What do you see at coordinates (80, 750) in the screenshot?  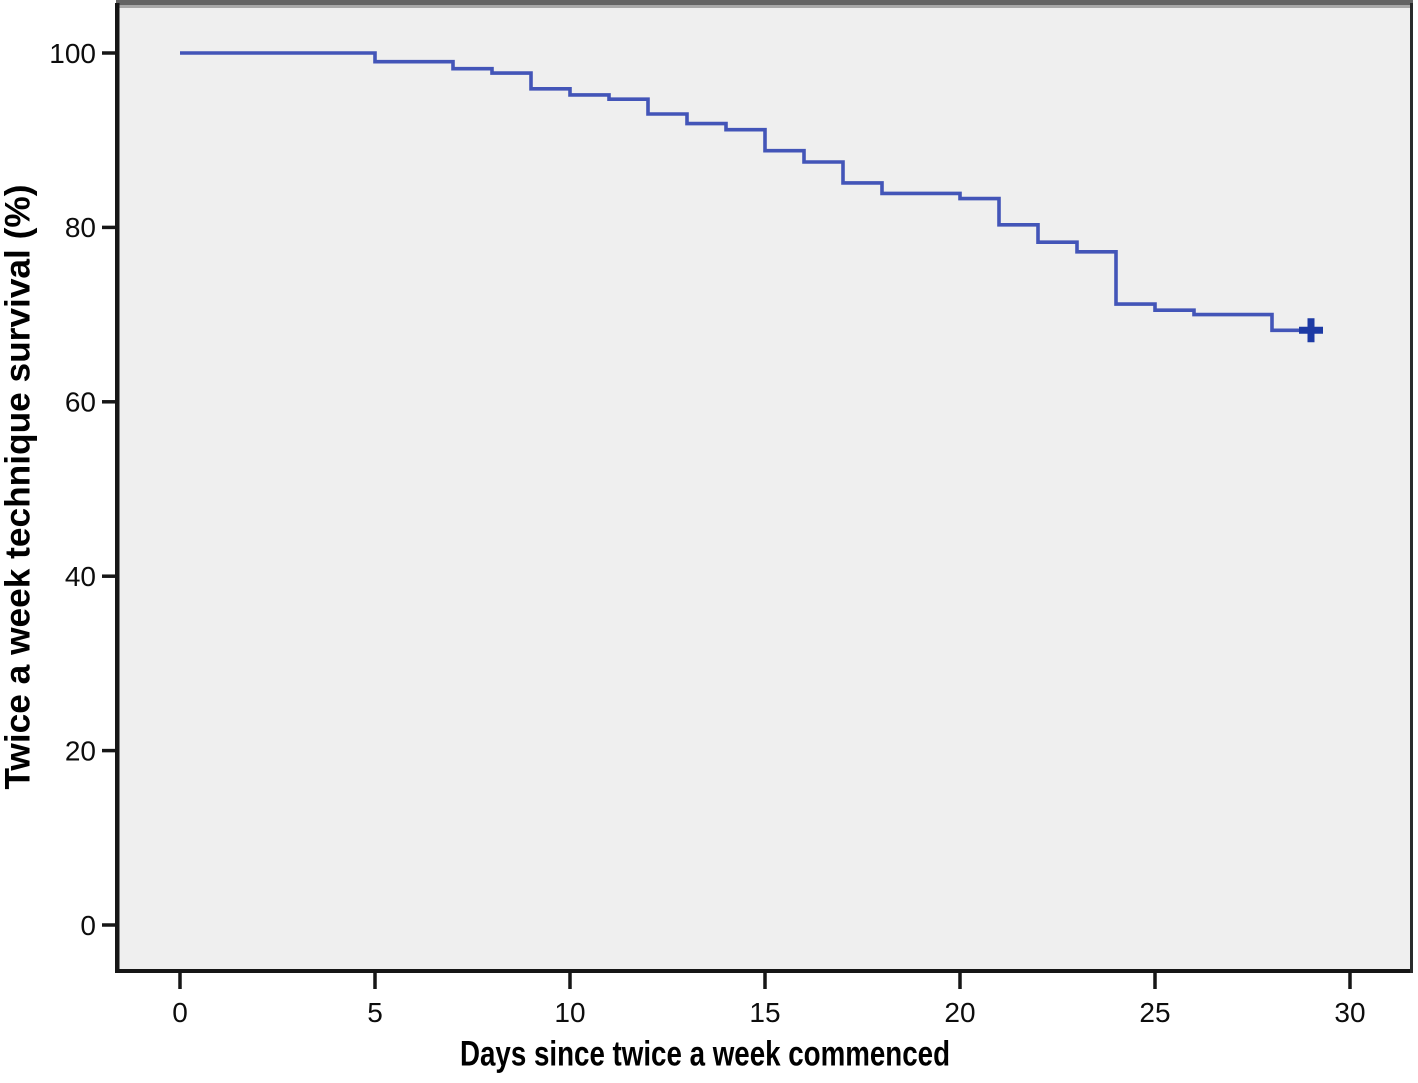 I see `y-tick-label: 20` at bounding box center [80, 750].